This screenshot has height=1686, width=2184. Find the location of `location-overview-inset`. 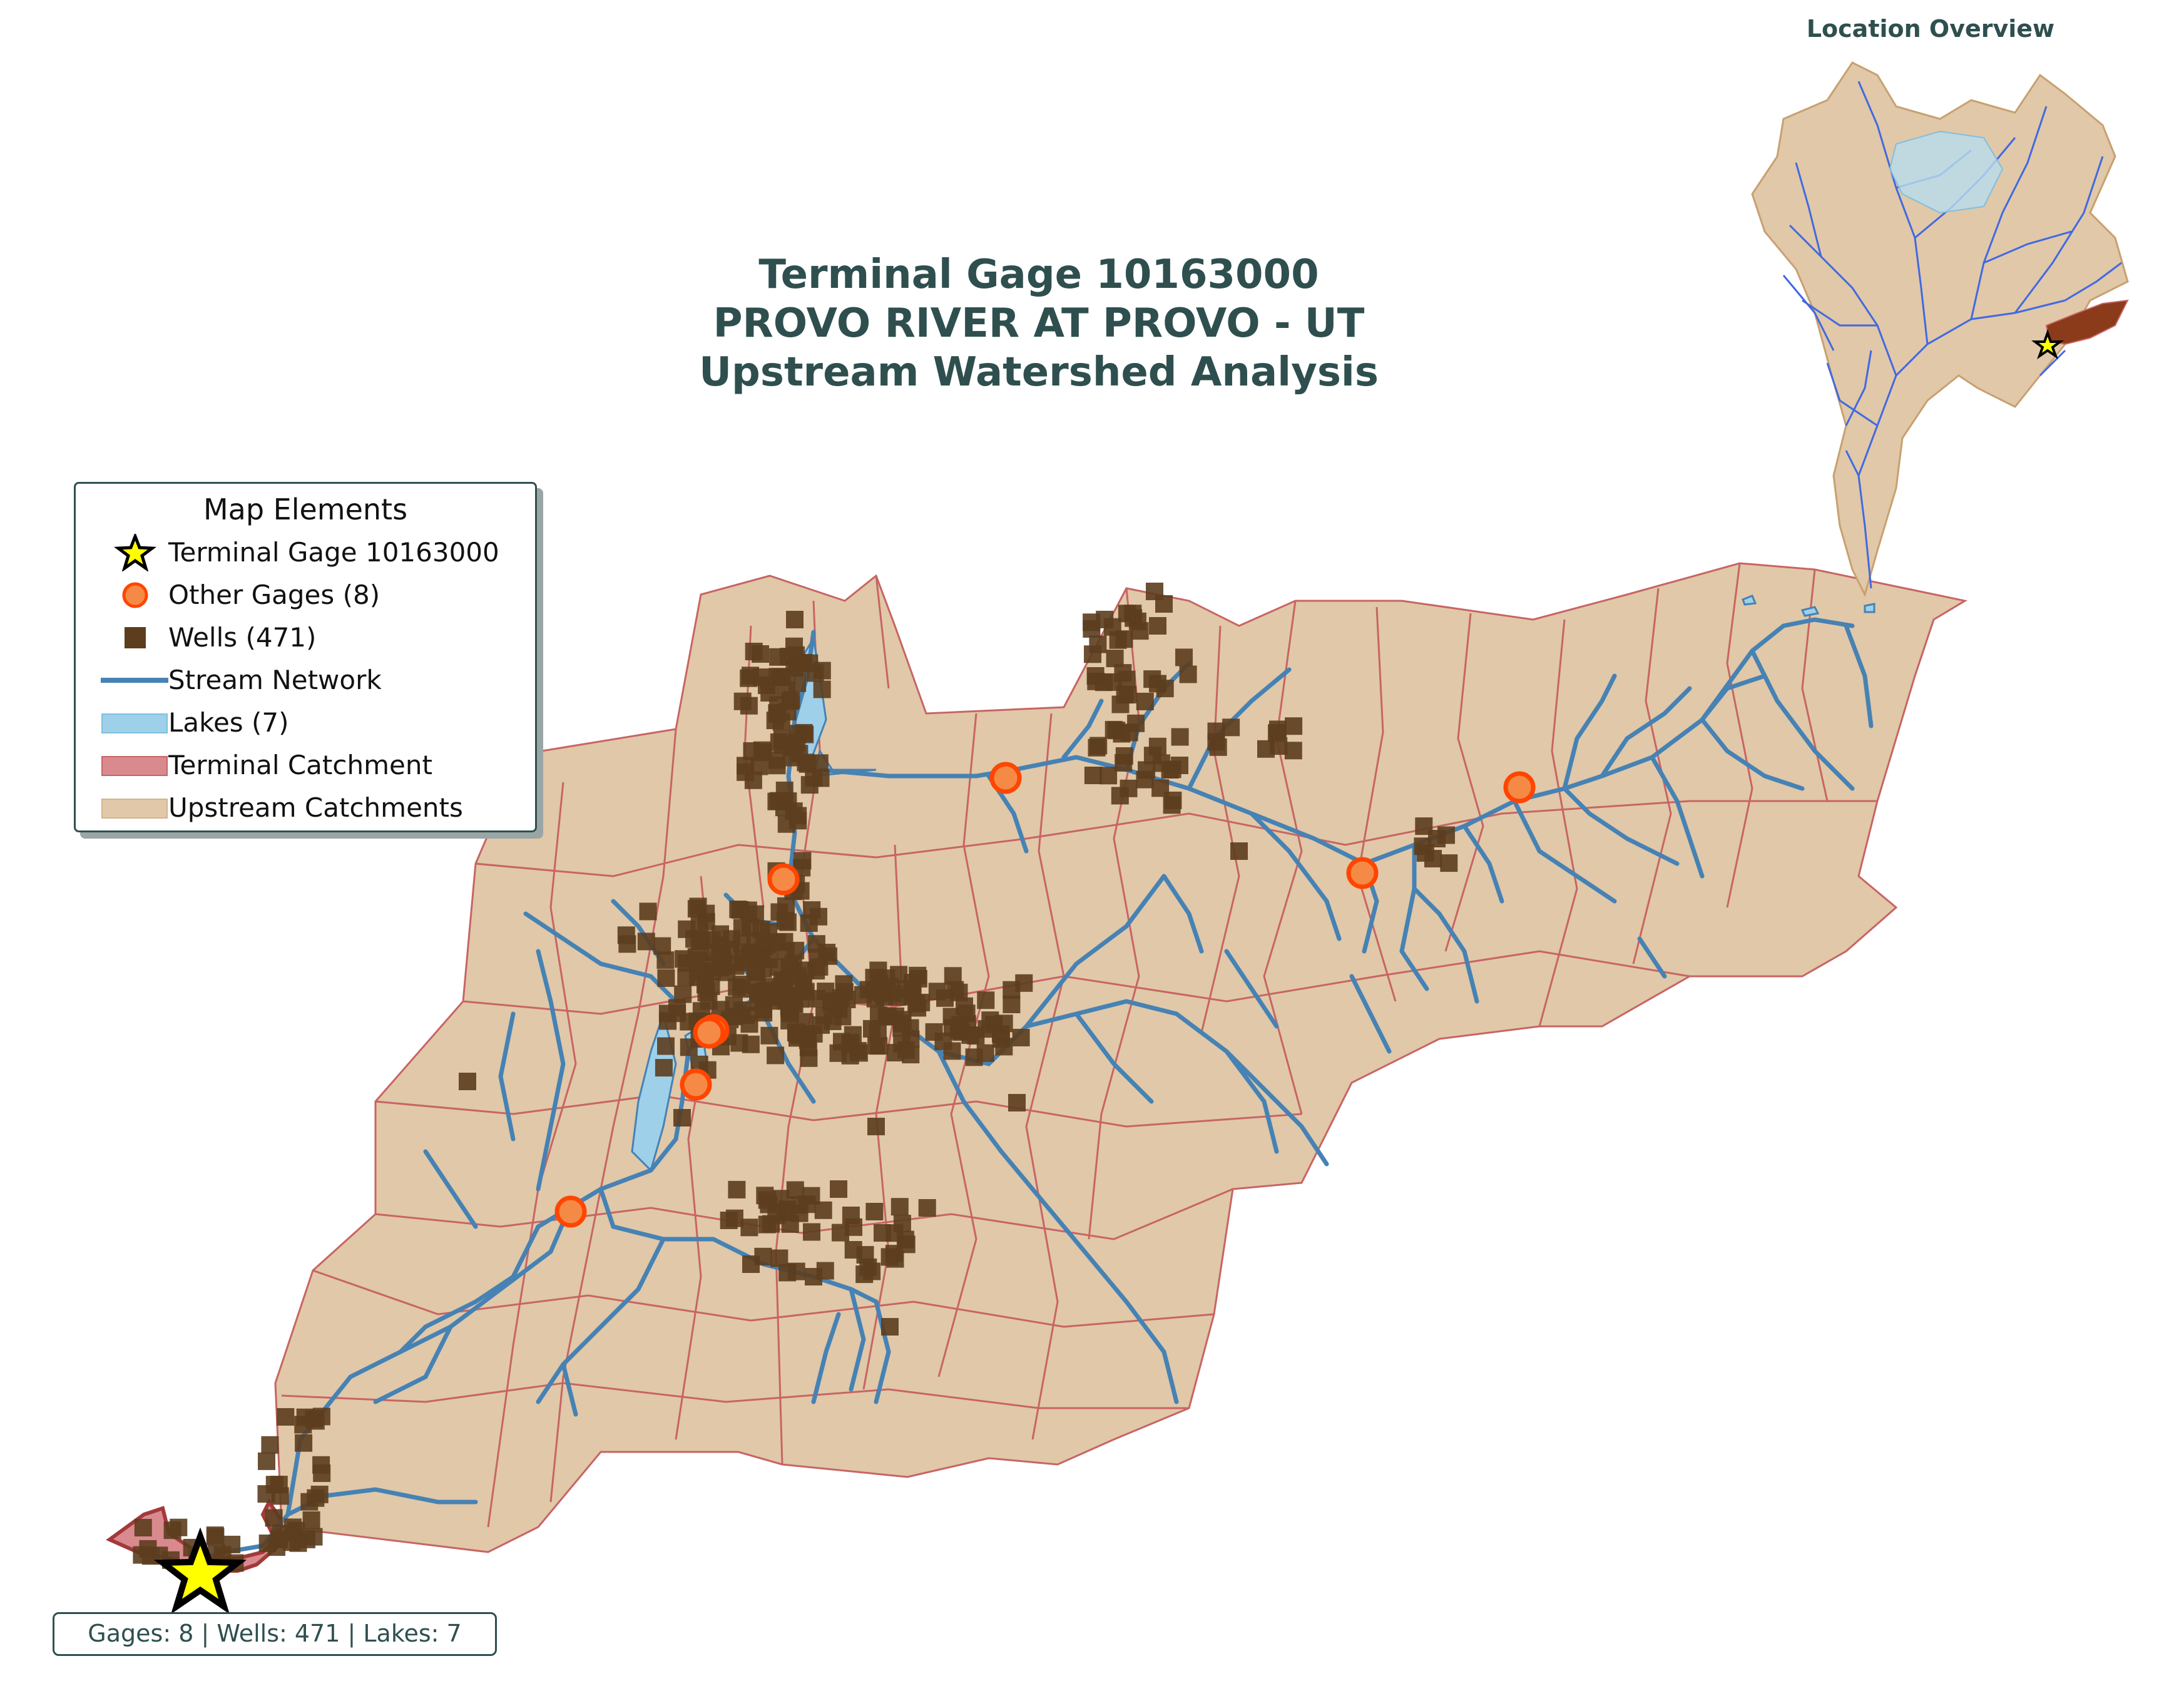

location-overview-inset is located at coordinates (1928, 325).